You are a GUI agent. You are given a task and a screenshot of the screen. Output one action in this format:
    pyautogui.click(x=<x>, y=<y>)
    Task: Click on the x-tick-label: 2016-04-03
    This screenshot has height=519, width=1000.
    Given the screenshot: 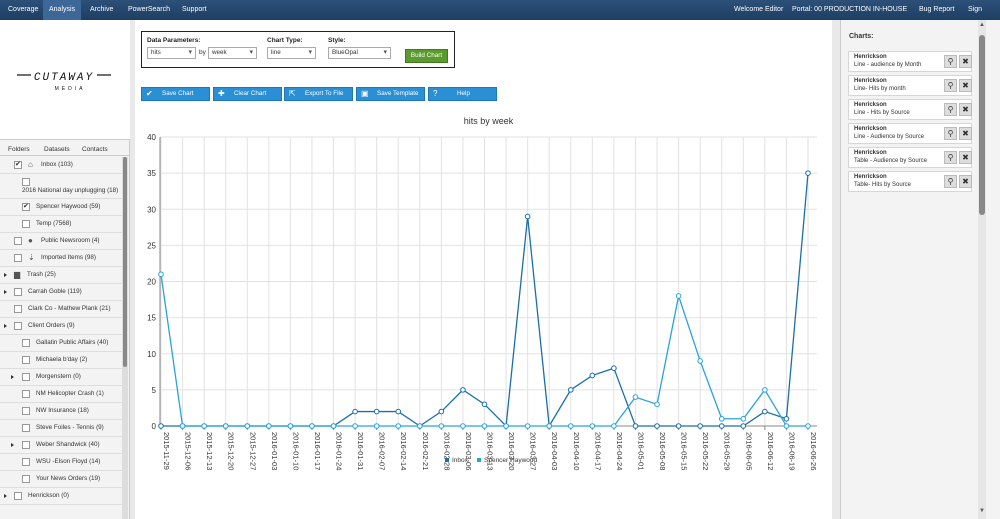 What is the action you would take?
    pyautogui.click(x=554, y=451)
    